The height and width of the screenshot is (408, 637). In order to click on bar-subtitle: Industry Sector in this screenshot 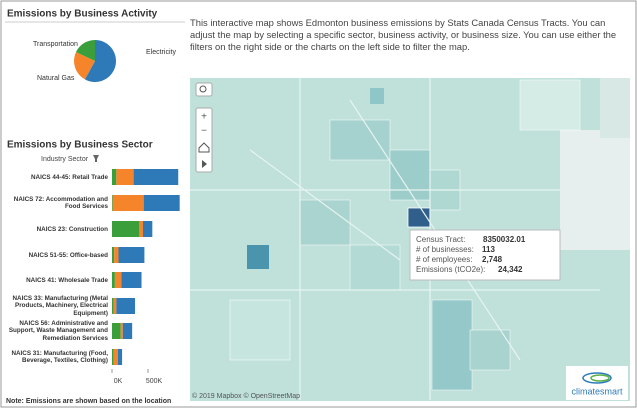, I will do `click(65, 159)`.